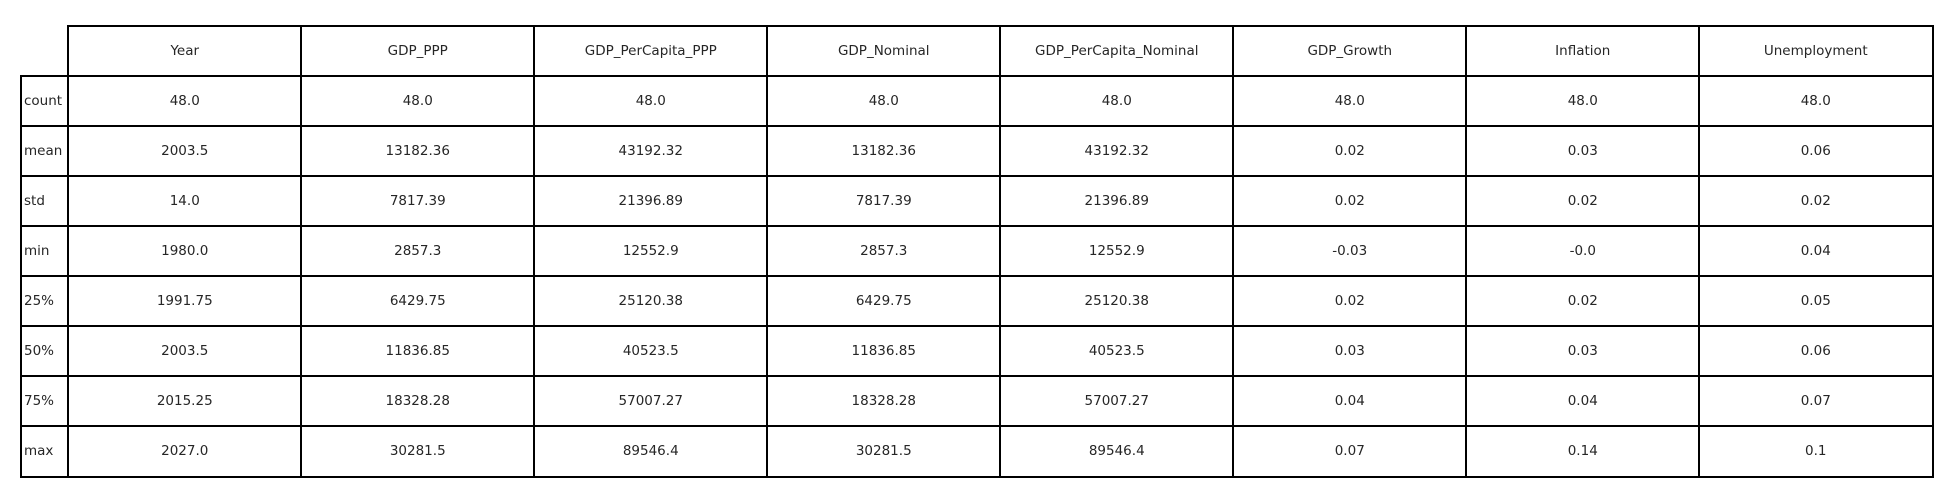 The image size is (1947, 502). Describe the element at coordinates (45, 151) in the screenshot. I see `row-label: mean` at that location.